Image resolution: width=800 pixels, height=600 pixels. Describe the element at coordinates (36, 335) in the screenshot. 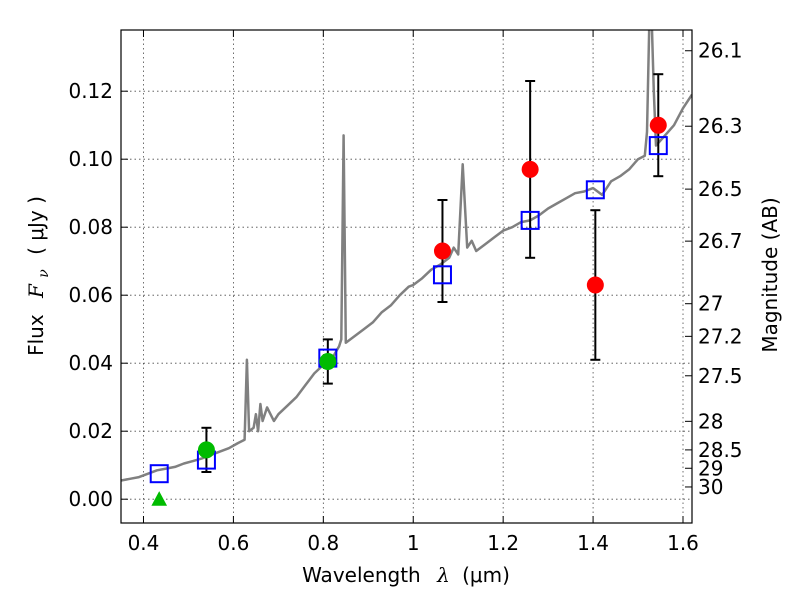

I see `y-axis-label: Flux` at that location.